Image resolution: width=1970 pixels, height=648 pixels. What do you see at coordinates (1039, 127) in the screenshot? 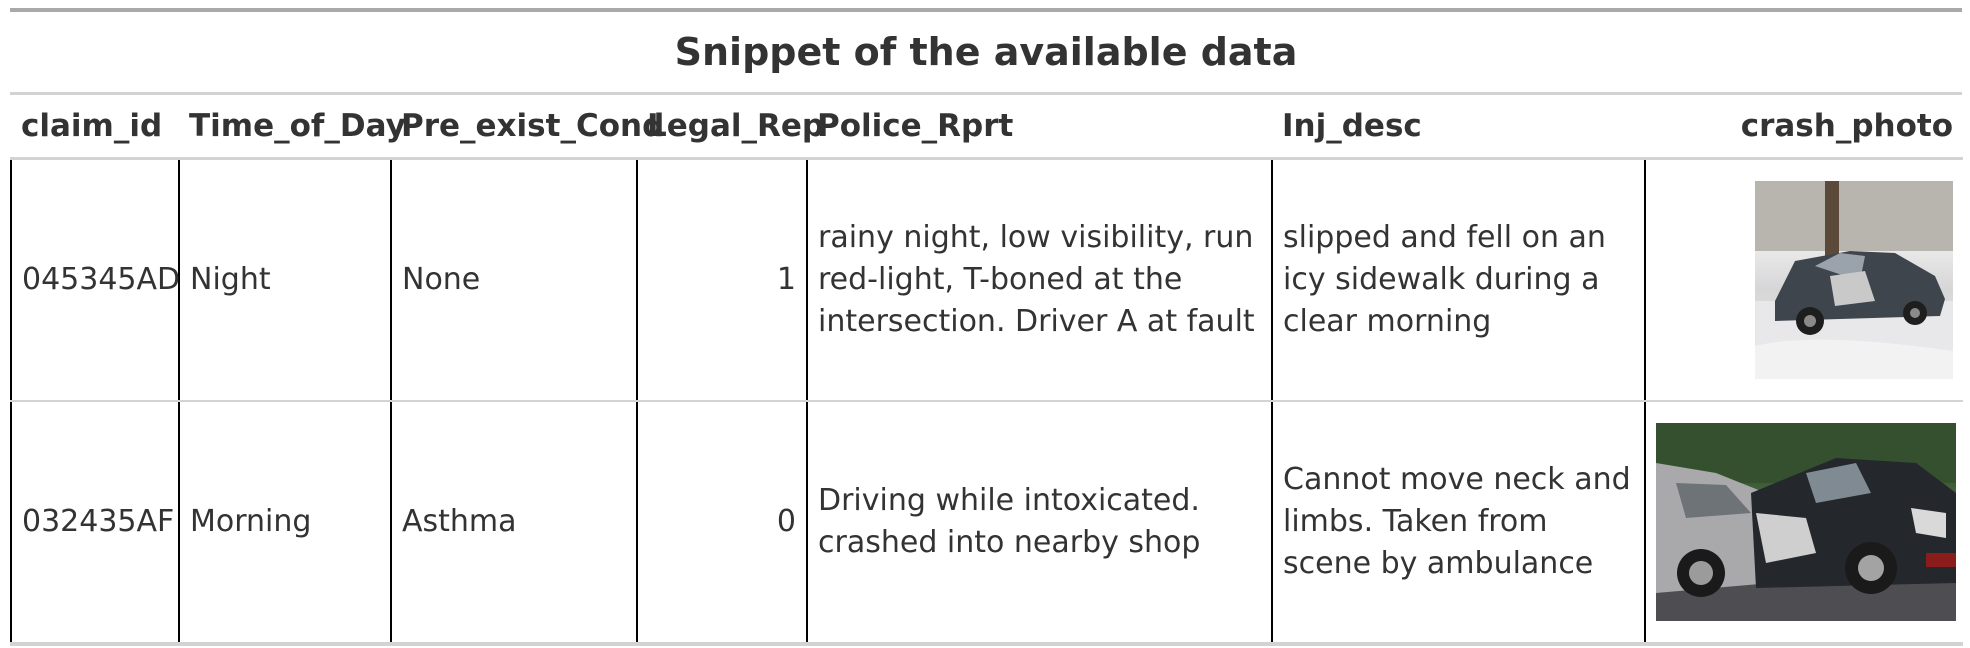
I see `column-header-police-rprt: Police_Rprt` at bounding box center [1039, 127].